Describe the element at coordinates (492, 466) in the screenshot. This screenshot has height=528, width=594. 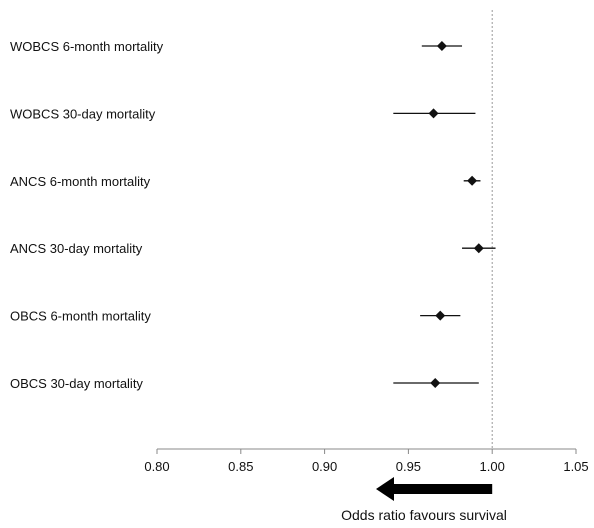
I see `x-tick-label: 1.00` at that location.